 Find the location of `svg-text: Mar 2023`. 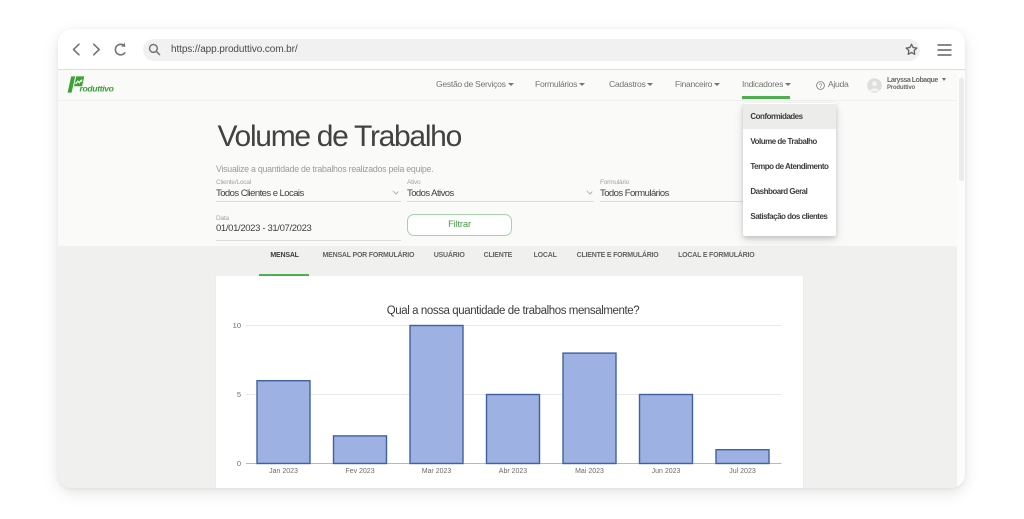

svg-text: Mar 2023 is located at coordinates (437, 471).